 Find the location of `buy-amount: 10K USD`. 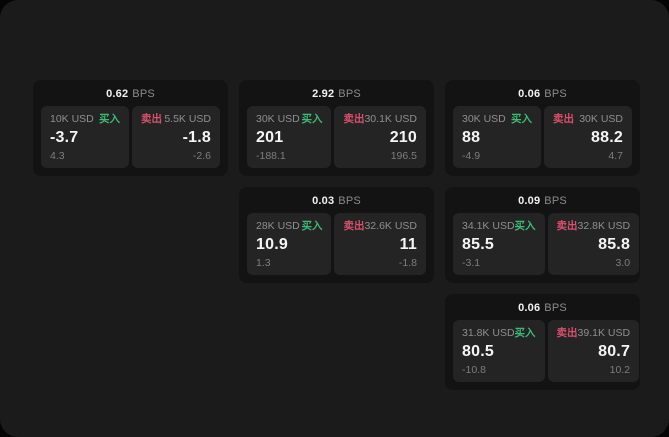

buy-amount: 10K USD is located at coordinates (72, 119).